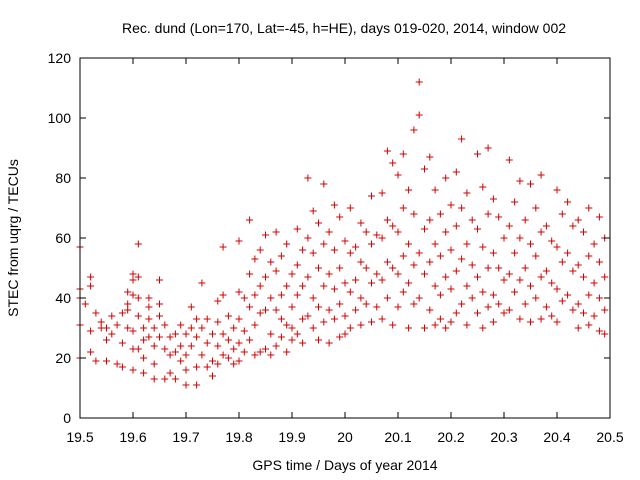  Describe the element at coordinates (63, 358) in the screenshot. I see `y-tick-label: 20` at that location.